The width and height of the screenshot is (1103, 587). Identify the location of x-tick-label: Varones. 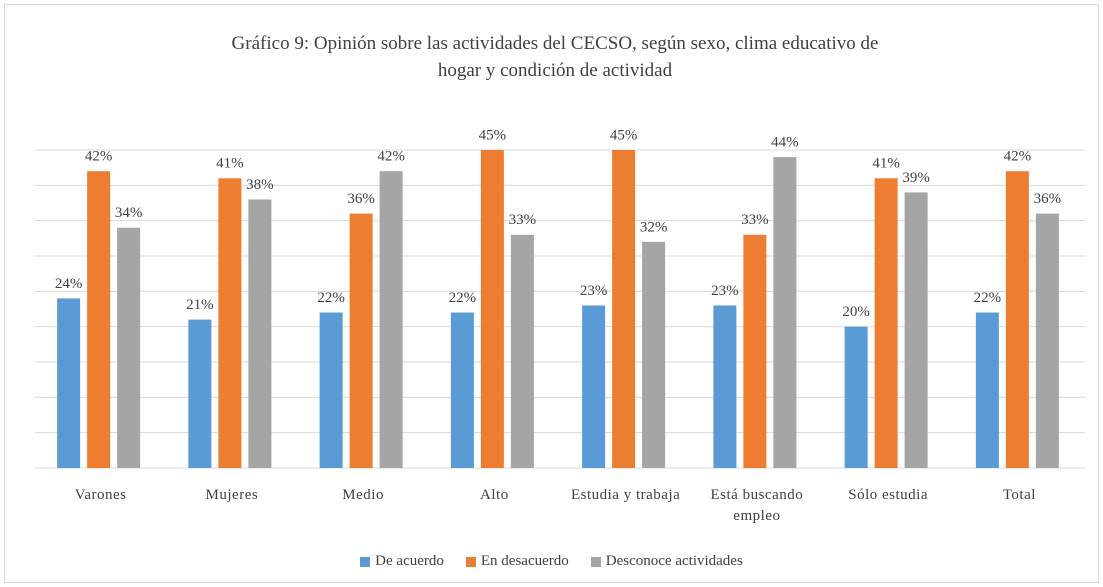
(100, 495).